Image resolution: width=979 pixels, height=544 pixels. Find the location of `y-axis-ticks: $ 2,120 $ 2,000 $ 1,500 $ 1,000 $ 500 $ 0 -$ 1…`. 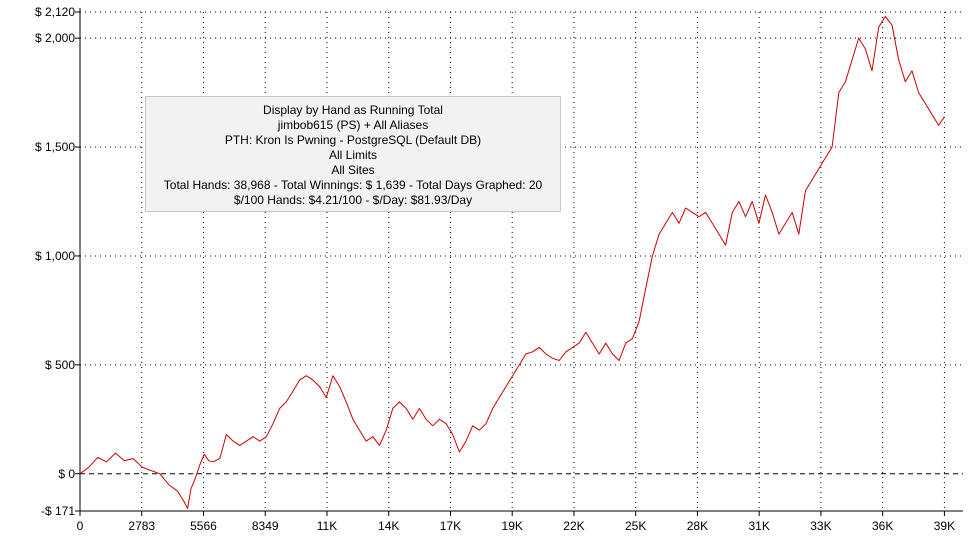

y-axis-ticks: $ 2,120 $ 2,000 $ 1,500 $ 1,000 $ 500 $ 0 -$ 1… is located at coordinates (55, 261).